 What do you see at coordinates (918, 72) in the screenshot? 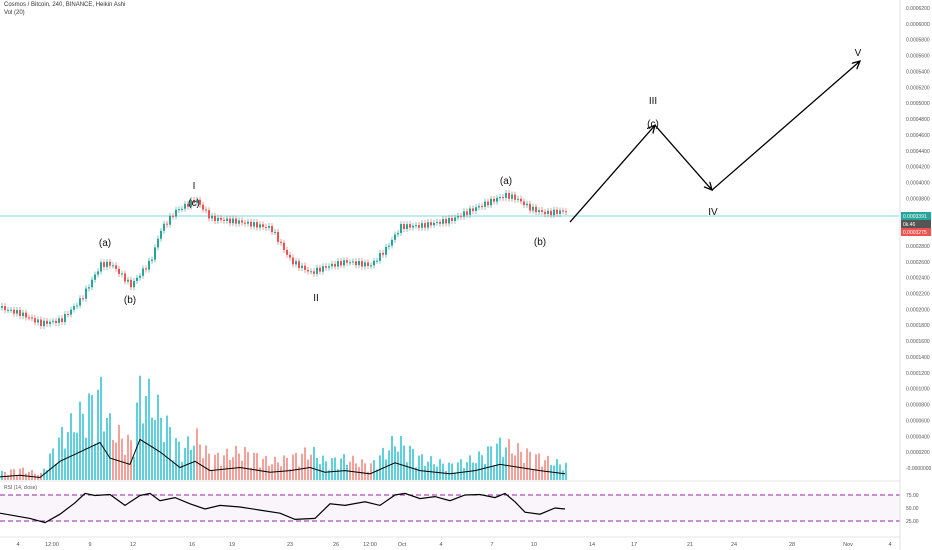
I see `price-tick-label: 0.0005400` at bounding box center [918, 72].